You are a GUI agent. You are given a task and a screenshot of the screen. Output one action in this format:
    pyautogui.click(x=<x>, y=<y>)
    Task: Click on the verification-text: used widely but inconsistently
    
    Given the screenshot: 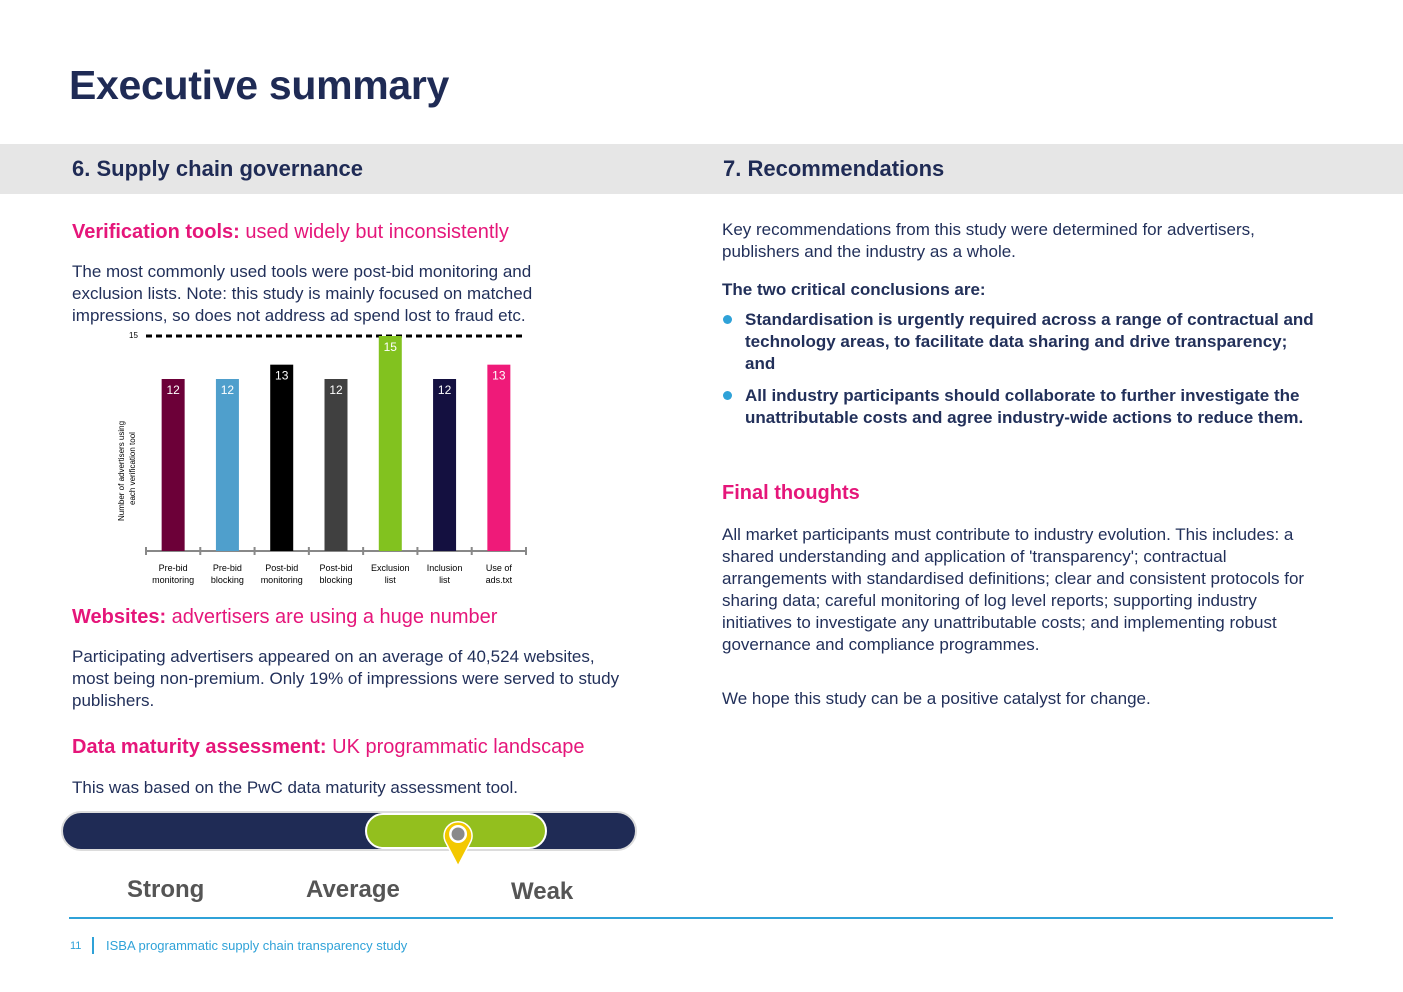 What is the action you would take?
    pyautogui.click(x=374, y=232)
    